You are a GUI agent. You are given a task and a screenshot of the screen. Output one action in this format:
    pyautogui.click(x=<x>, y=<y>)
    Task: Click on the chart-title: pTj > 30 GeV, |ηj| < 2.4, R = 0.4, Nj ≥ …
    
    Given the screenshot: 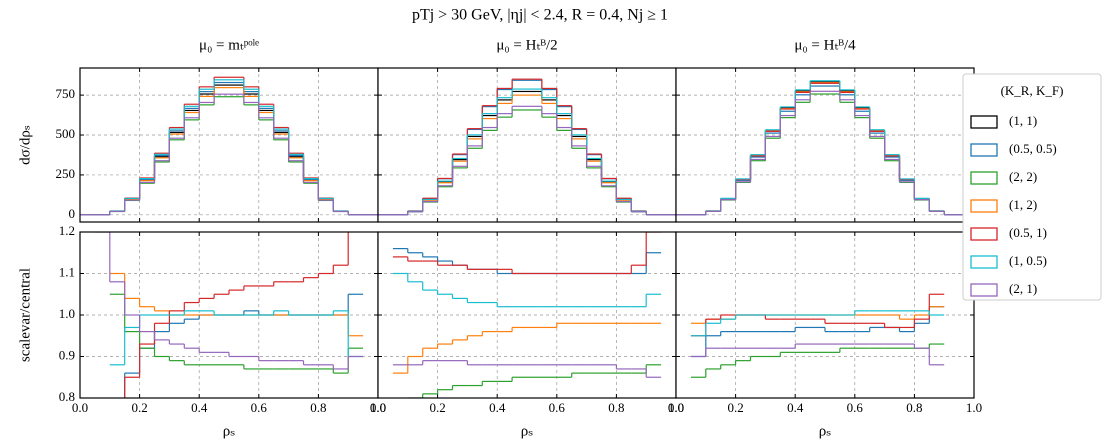 What is the action you would take?
    pyautogui.click(x=540, y=15)
    